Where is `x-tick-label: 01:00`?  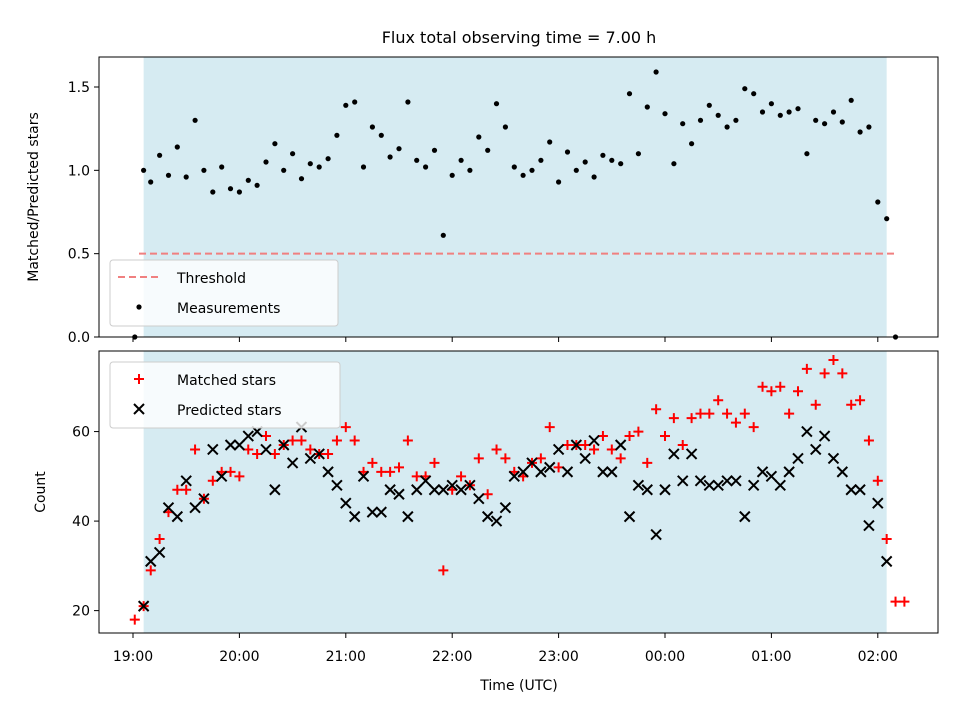
x-tick-label: 01:00 is located at coordinates (771, 657).